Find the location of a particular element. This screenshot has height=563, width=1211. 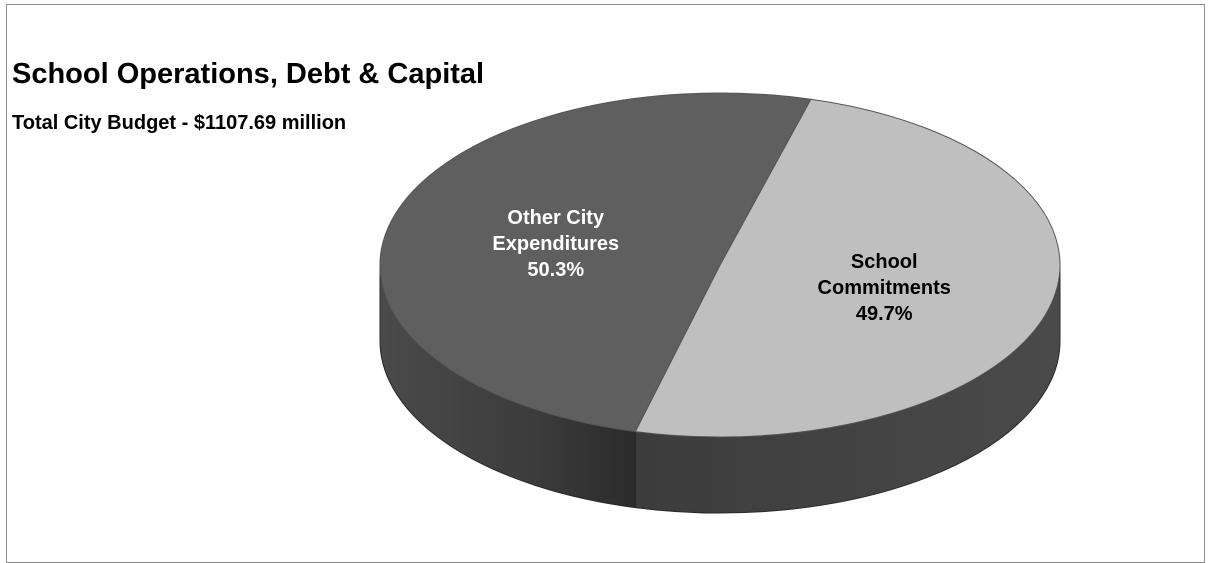

pie-slice-name: Commitments is located at coordinates (884, 288).